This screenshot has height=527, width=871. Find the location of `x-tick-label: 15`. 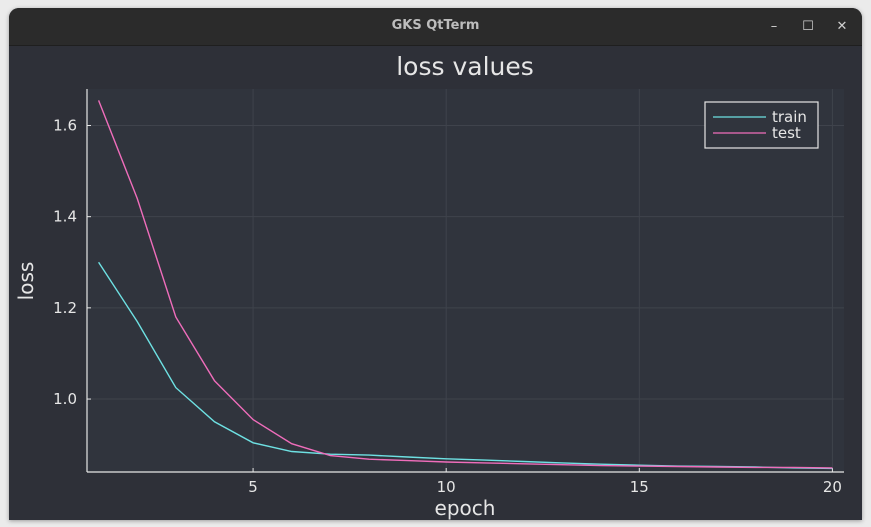

x-tick-label: 15 is located at coordinates (639, 487).